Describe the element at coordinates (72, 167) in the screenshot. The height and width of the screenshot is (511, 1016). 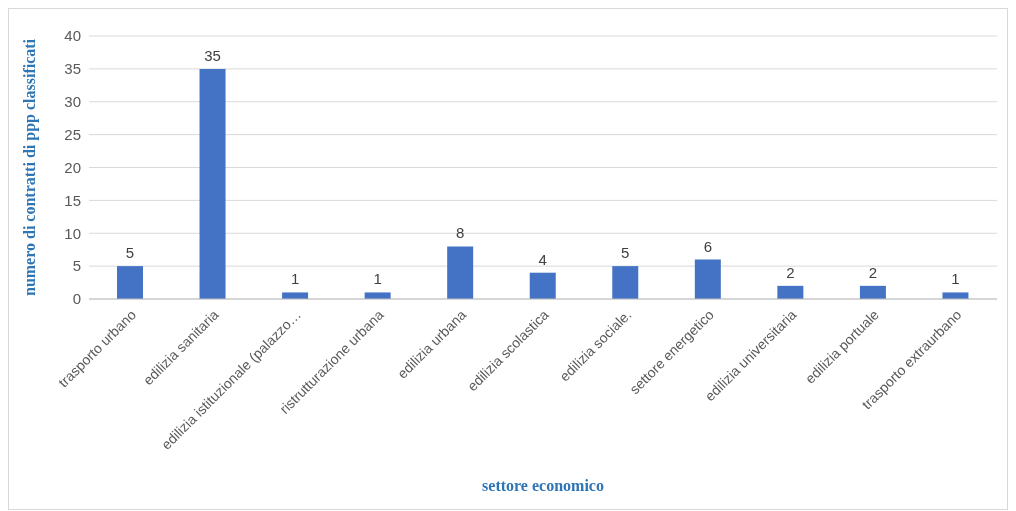
I see `y-tick-label: 20` at that location.